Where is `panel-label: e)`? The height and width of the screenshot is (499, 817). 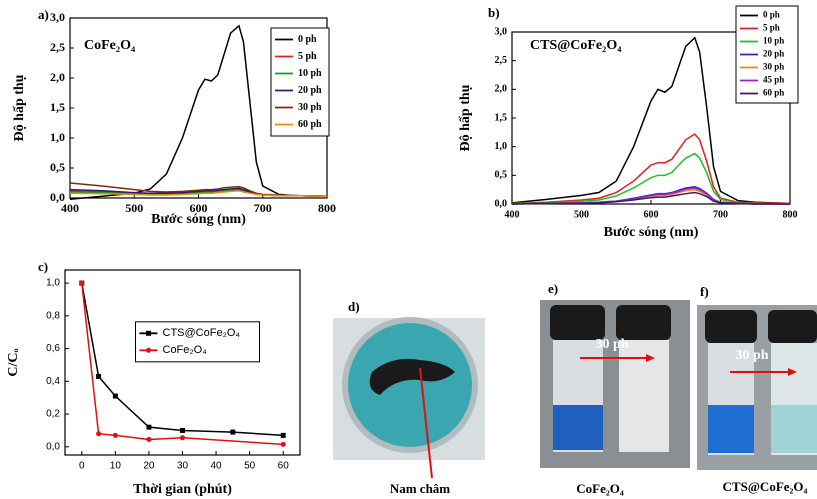
panel-label: e) is located at coordinates (553, 288).